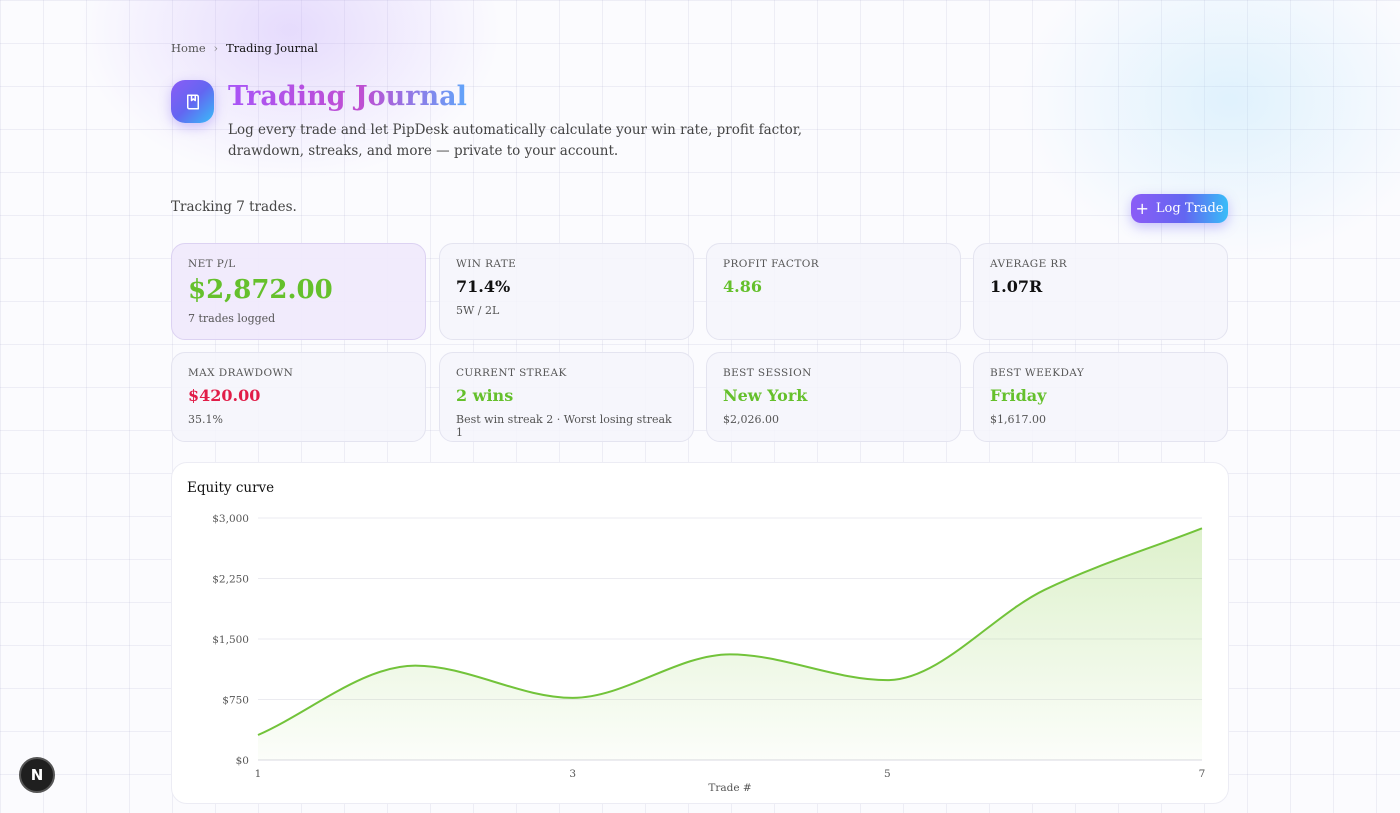 The width and height of the screenshot is (1400, 813). What do you see at coordinates (566, 291) in the screenshot?
I see `stat-card-win-rate: WIN RATE 71.4% 5W / 2L` at bounding box center [566, 291].